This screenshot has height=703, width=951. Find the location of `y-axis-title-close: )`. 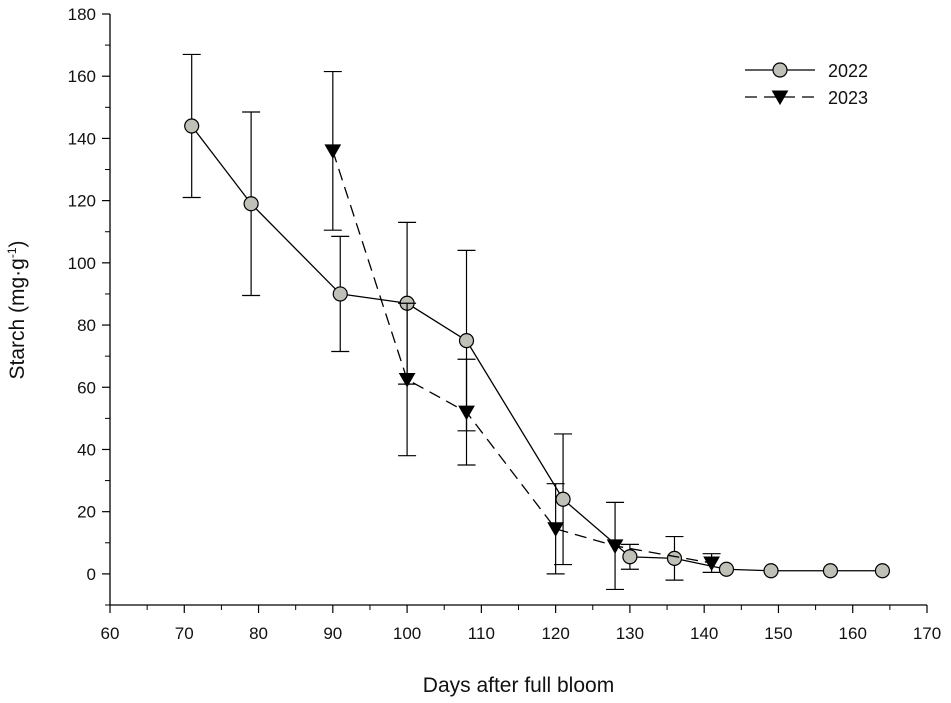

y-axis-title-close: ) is located at coordinates (17, 243).